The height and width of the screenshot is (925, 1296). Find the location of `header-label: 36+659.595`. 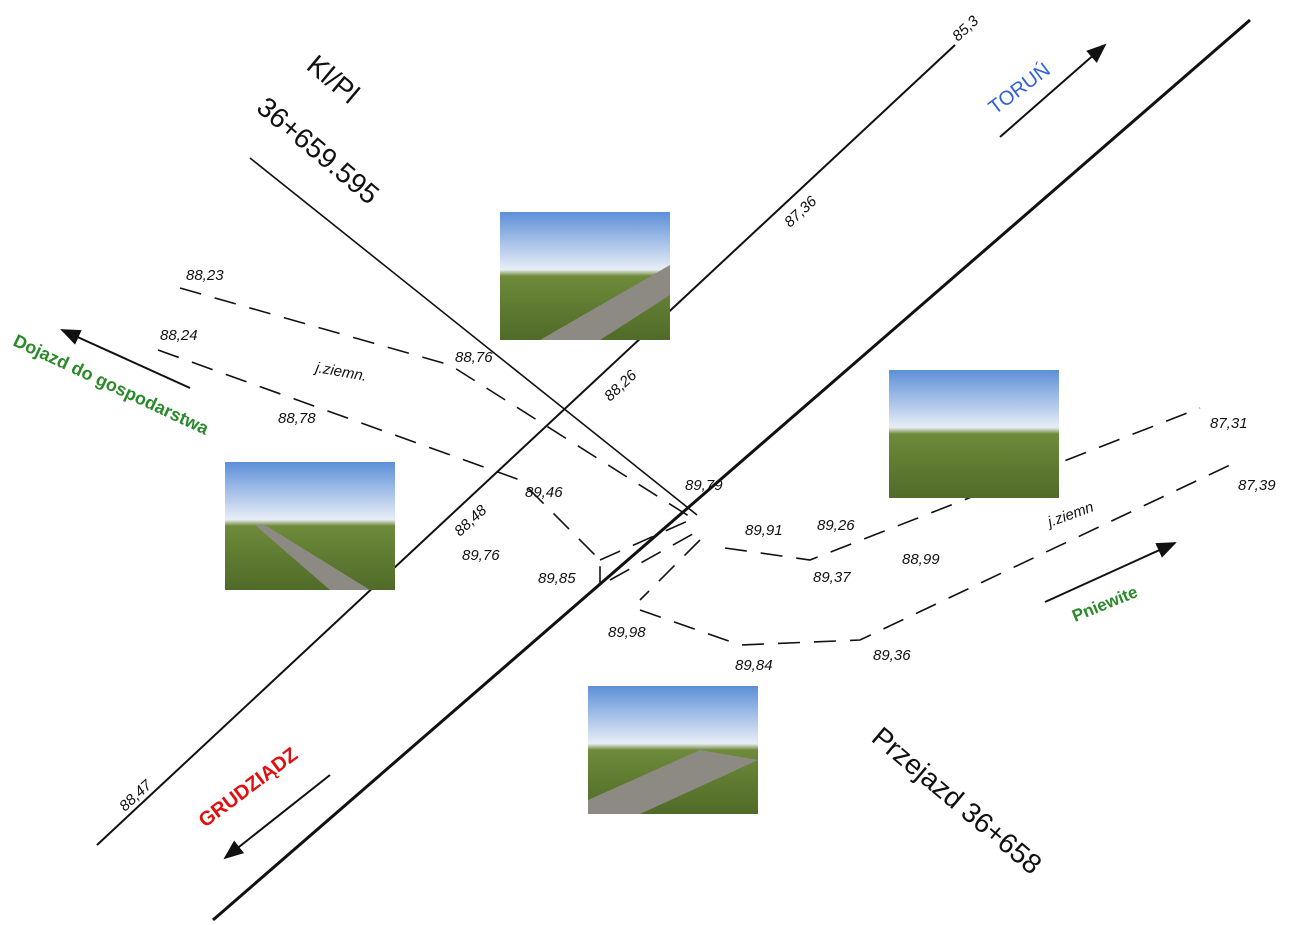

header-label: 36+659.595 is located at coordinates (318, 150).